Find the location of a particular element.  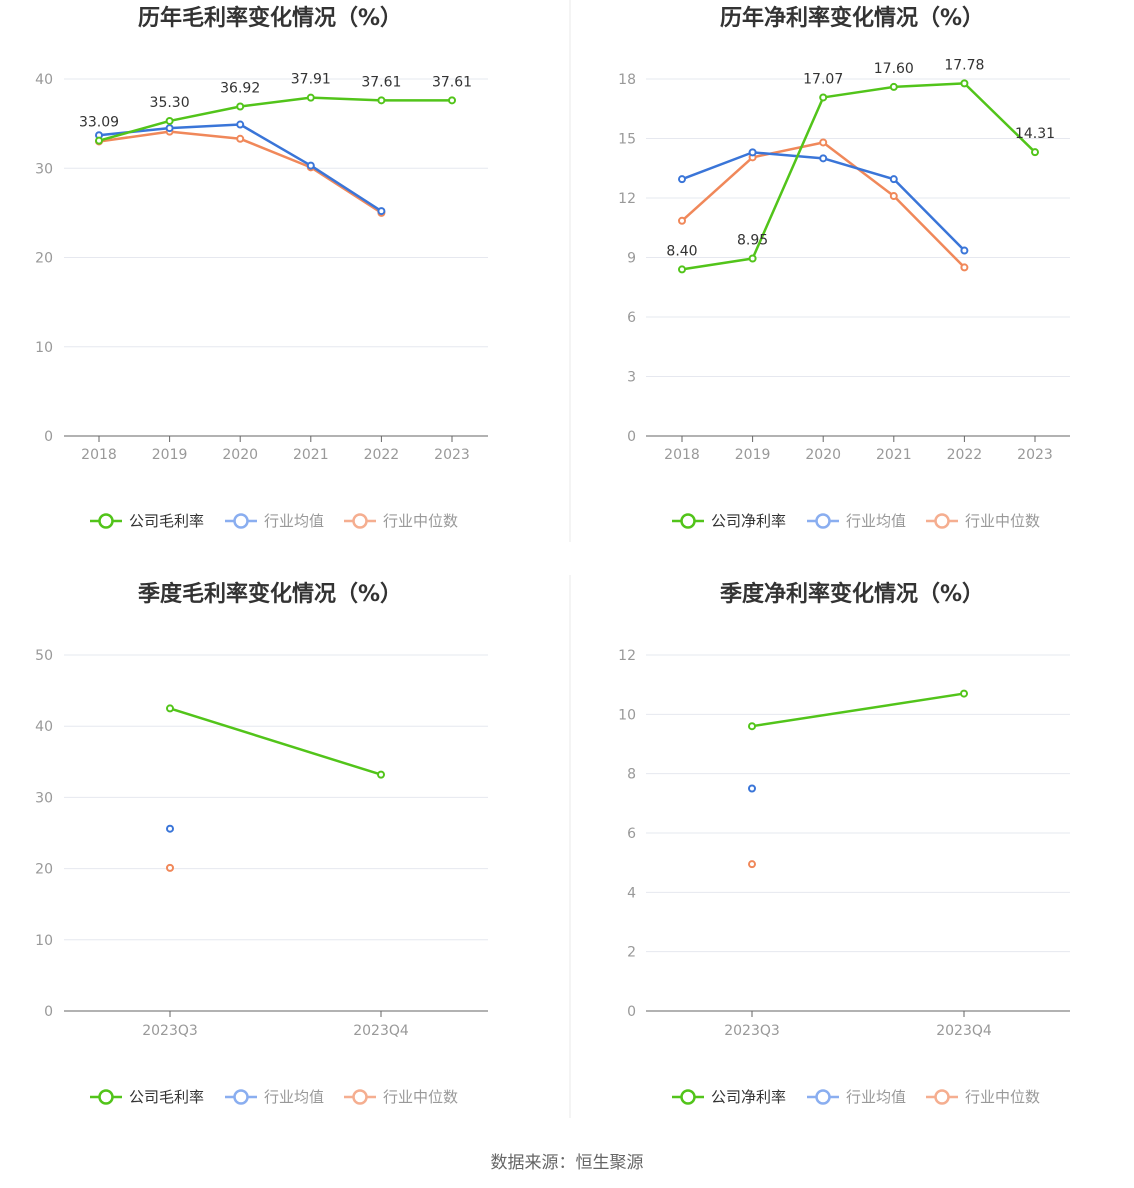

y-tick-label: 3 is located at coordinates (631, 378).